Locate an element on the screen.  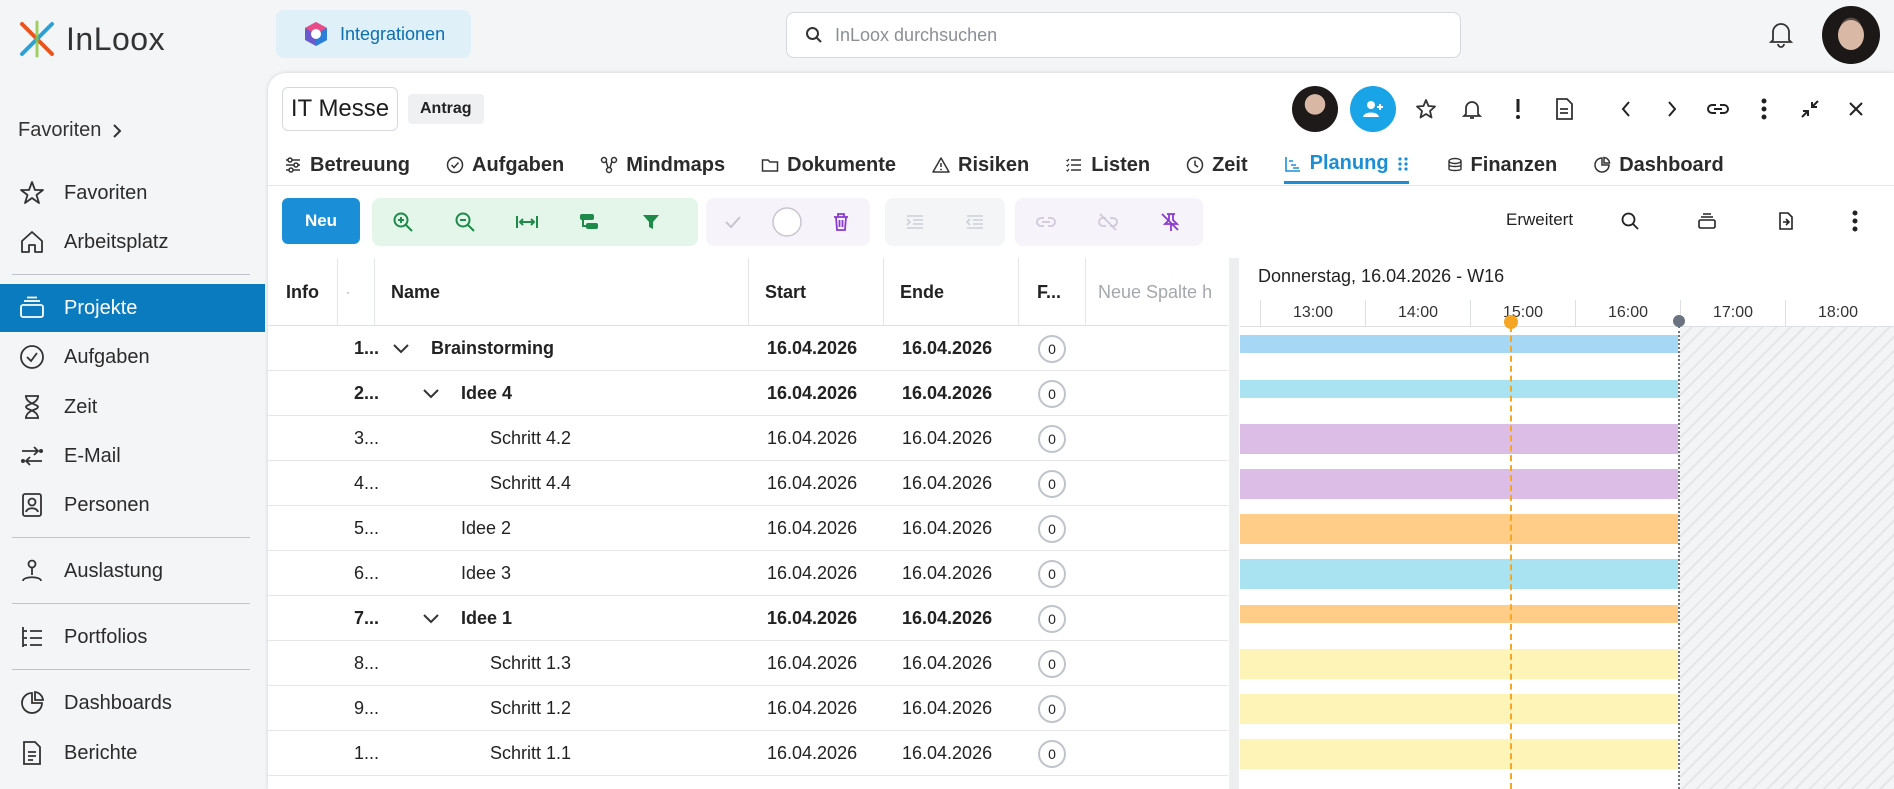
filter-button is located at coordinates (651, 222).